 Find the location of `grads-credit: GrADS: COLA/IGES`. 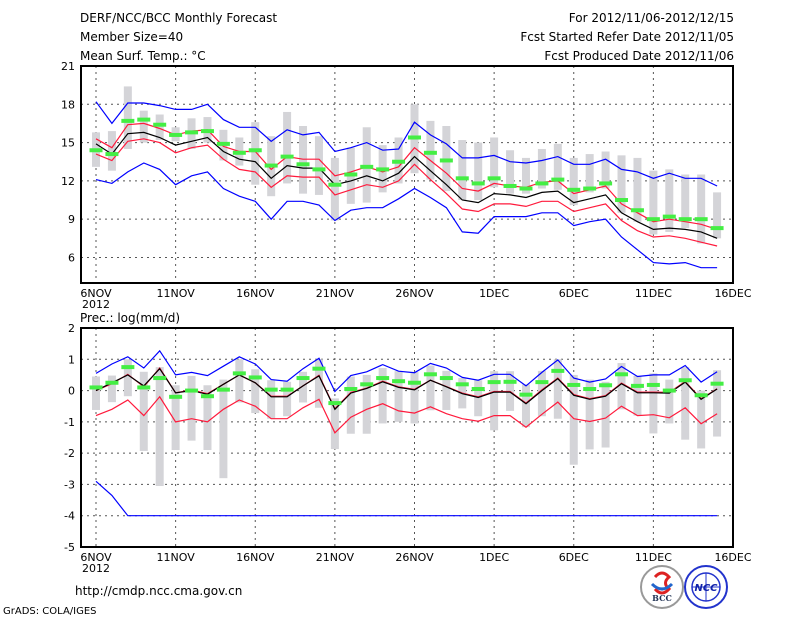

grads-credit: GrADS: COLA/IGES is located at coordinates (50, 611).